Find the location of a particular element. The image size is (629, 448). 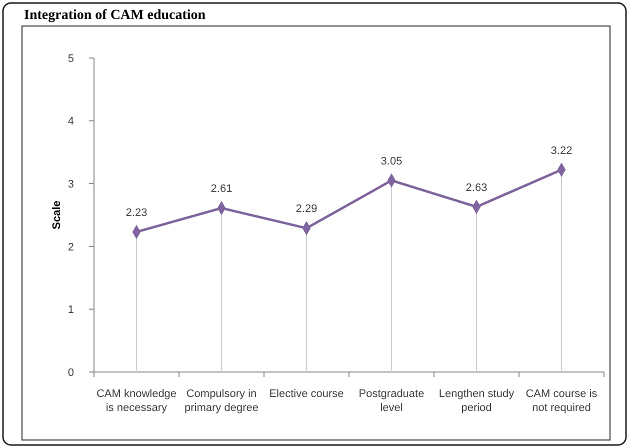

x-tick-label: Elective course is located at coordinates (306, 394).